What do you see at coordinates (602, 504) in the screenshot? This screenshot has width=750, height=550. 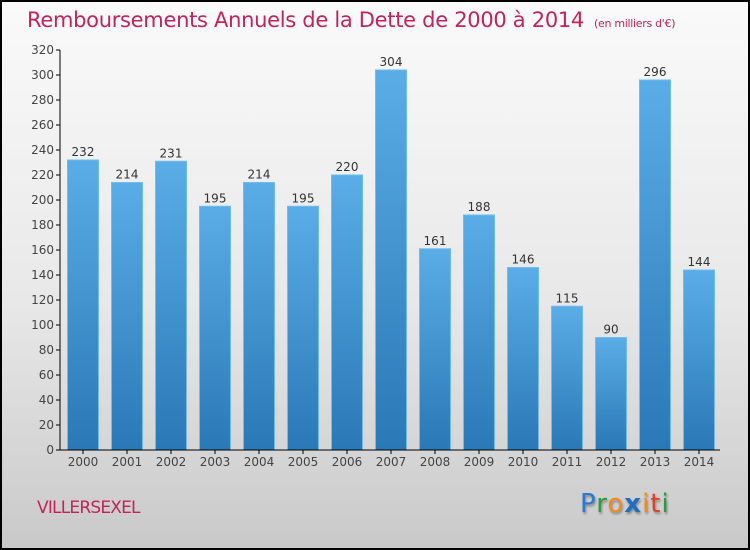 I see `logo-letter: r` at bounding box center [602, 504].